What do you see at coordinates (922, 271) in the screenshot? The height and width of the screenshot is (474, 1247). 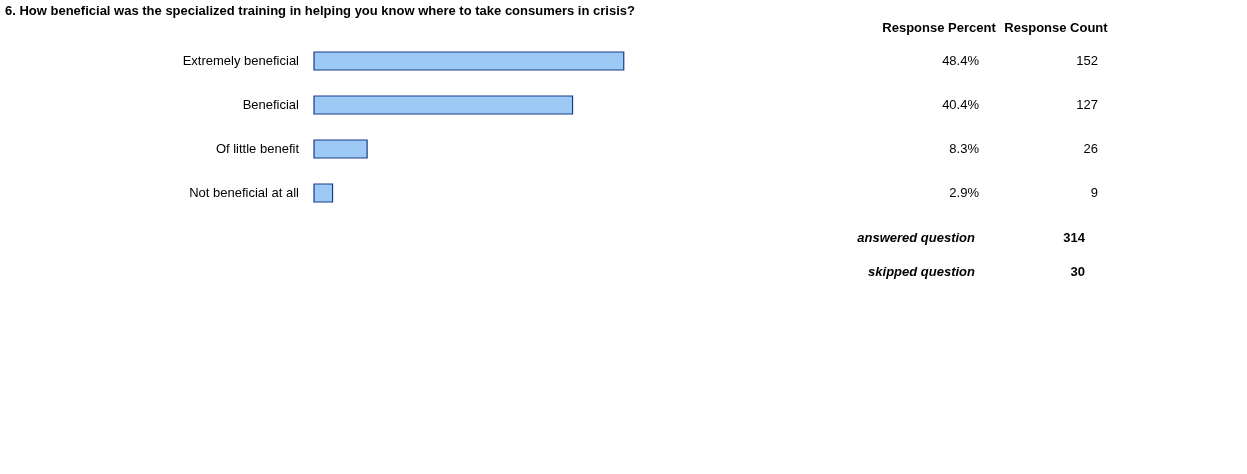 I see `text: skipped question` at bounding box center [922, 271].